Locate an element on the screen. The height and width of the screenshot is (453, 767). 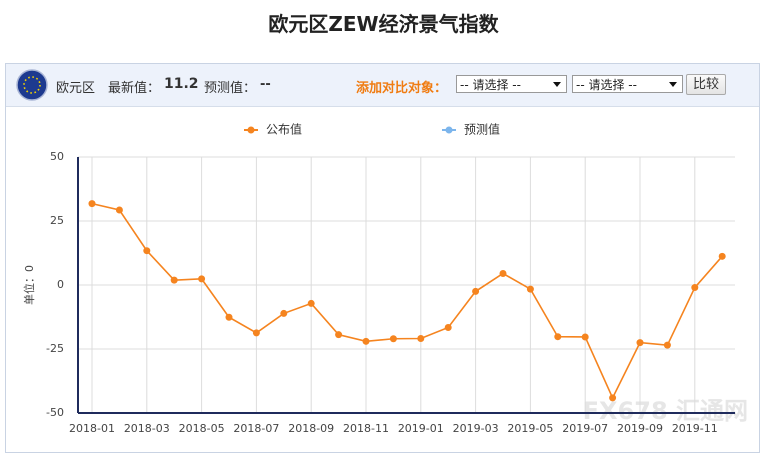
x-tick-label: 2018-05 is located at coordinates (202, 428).